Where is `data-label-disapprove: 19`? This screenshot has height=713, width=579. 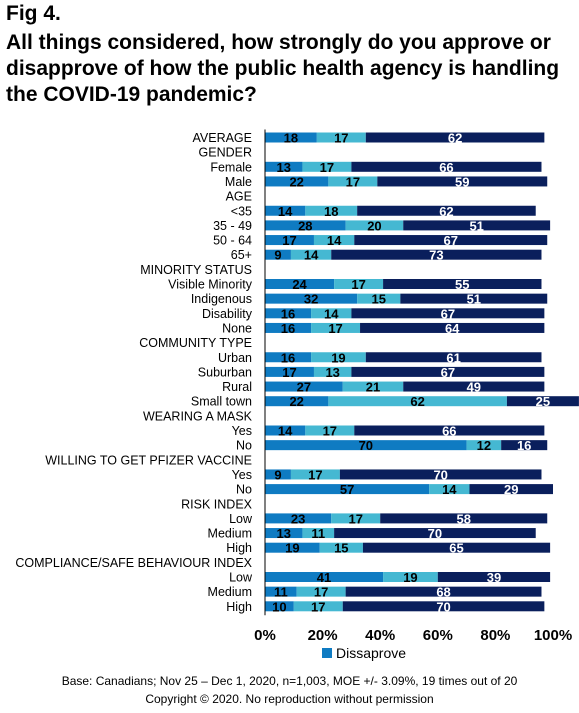
data-label-disapprove: 19 is located at coordinates (292, 548).